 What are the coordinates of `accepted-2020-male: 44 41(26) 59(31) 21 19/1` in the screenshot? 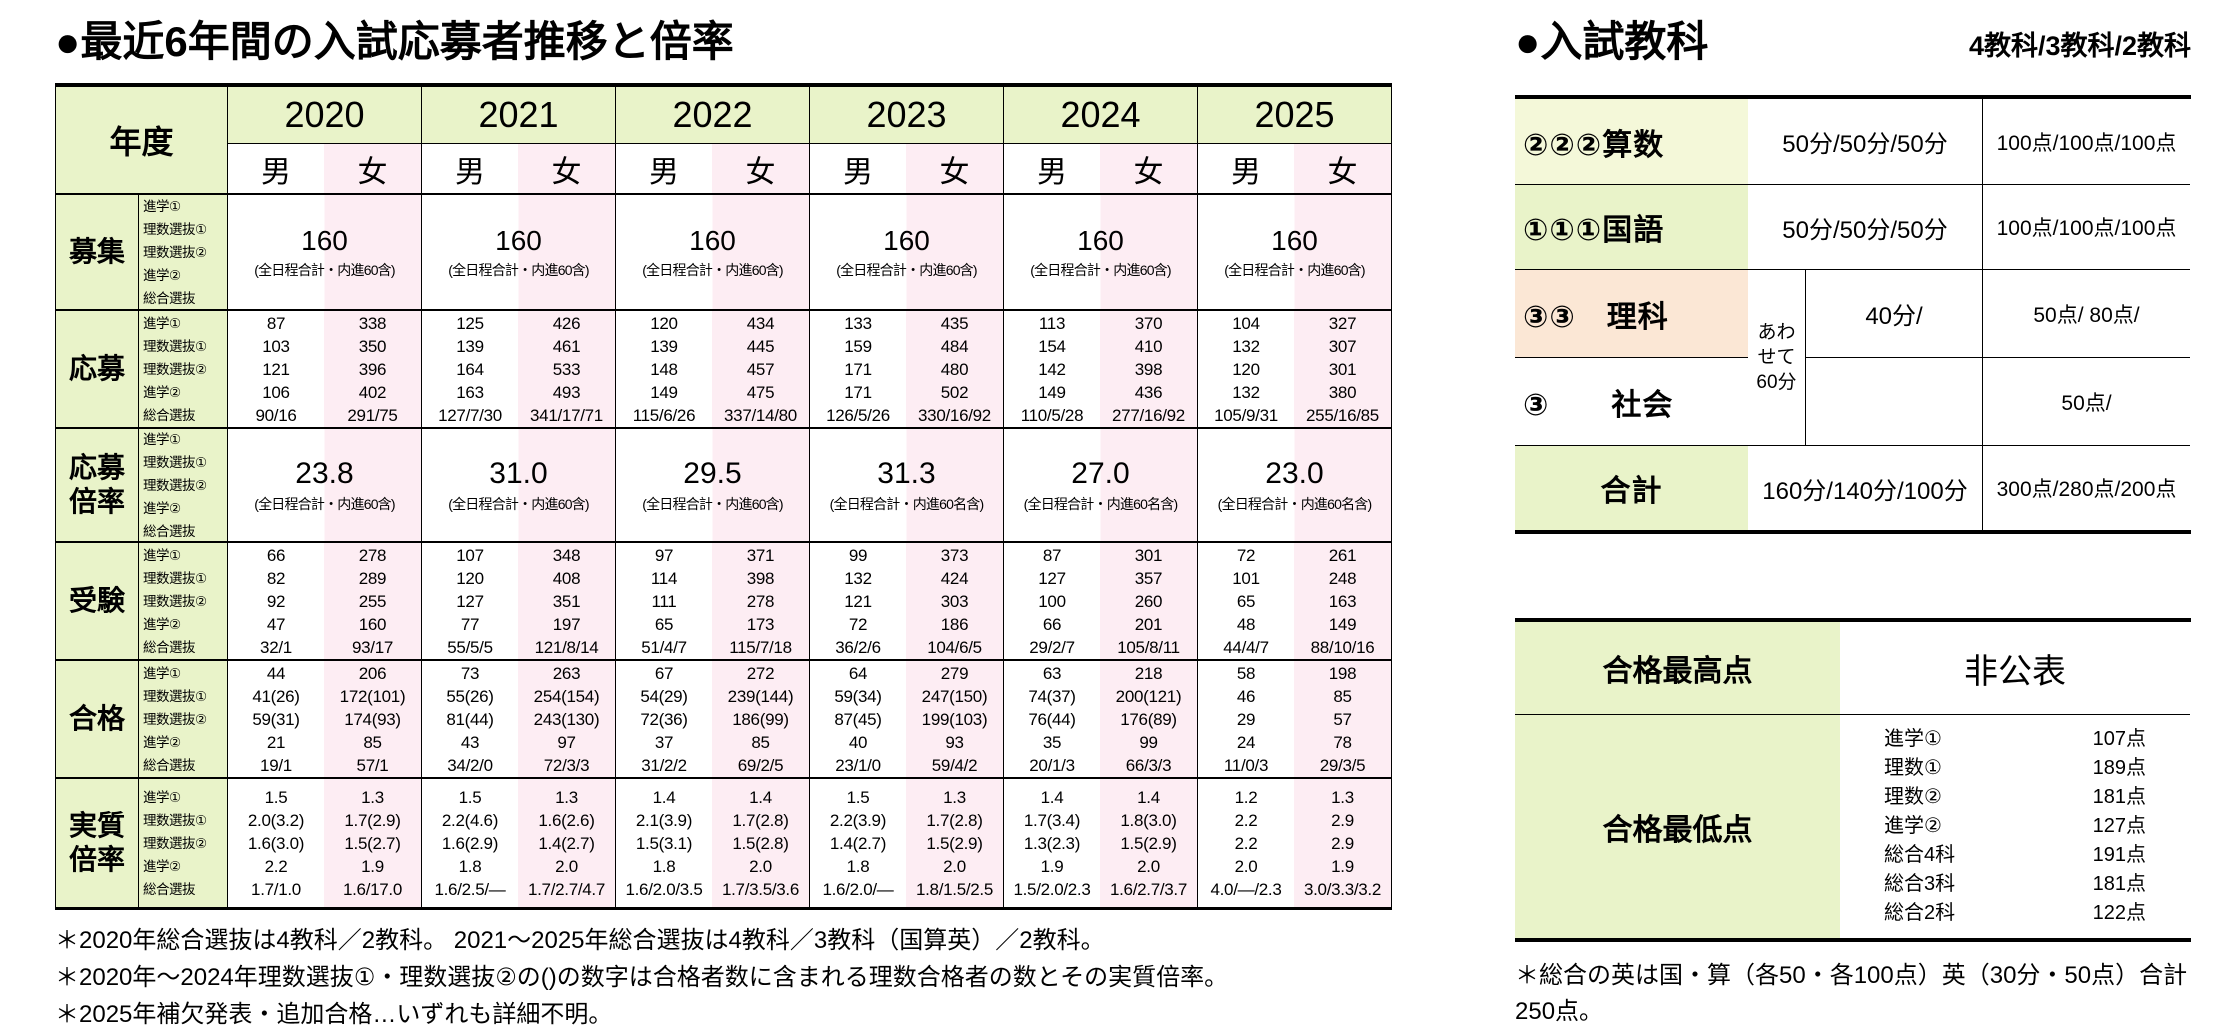 It's located at (275, 718).